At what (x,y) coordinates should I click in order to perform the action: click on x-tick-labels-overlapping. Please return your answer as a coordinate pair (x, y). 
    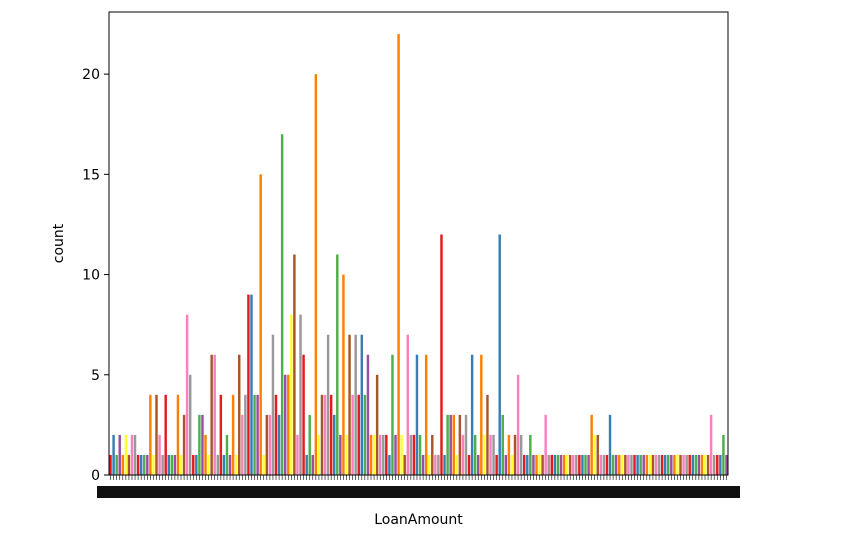
    Looking at the image, I should click on (418, 492).